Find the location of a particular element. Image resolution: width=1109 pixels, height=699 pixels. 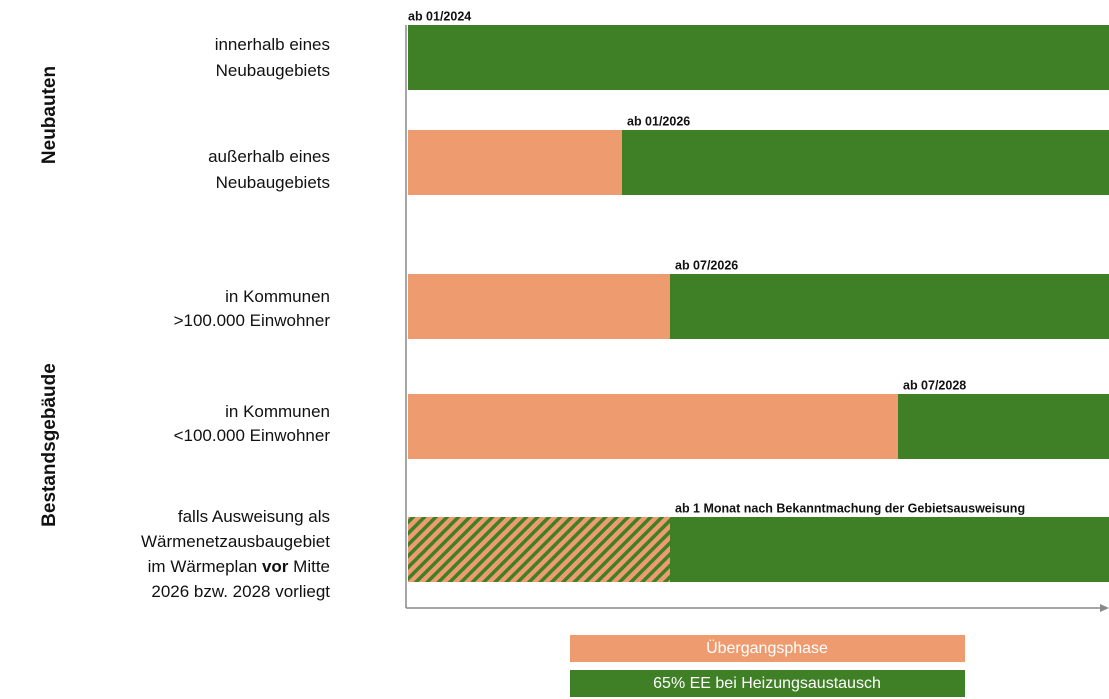

label-part: falls Ausweisung als is located at coordinates (254, 516).